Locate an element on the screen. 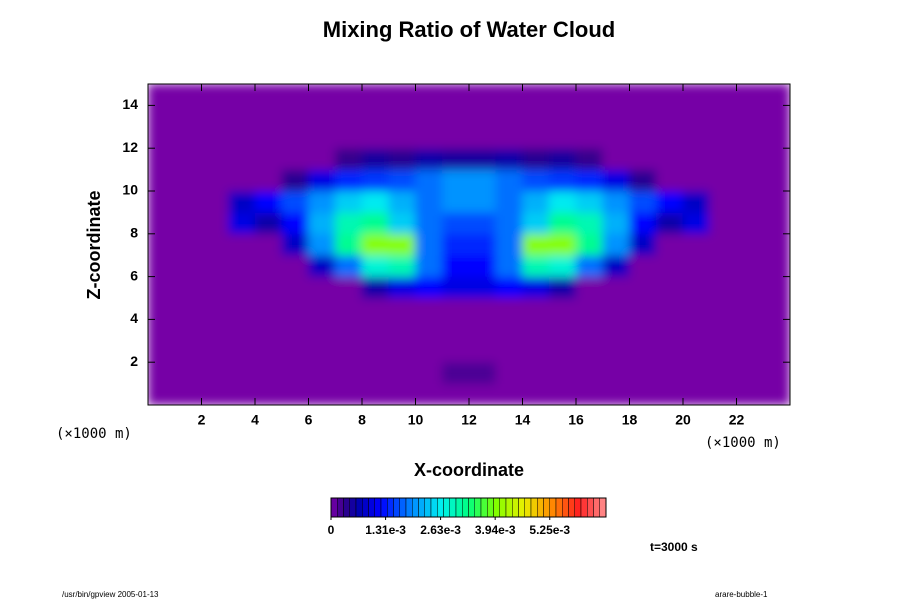  y-tick-label: 6 is located at coordinates (134, 275).